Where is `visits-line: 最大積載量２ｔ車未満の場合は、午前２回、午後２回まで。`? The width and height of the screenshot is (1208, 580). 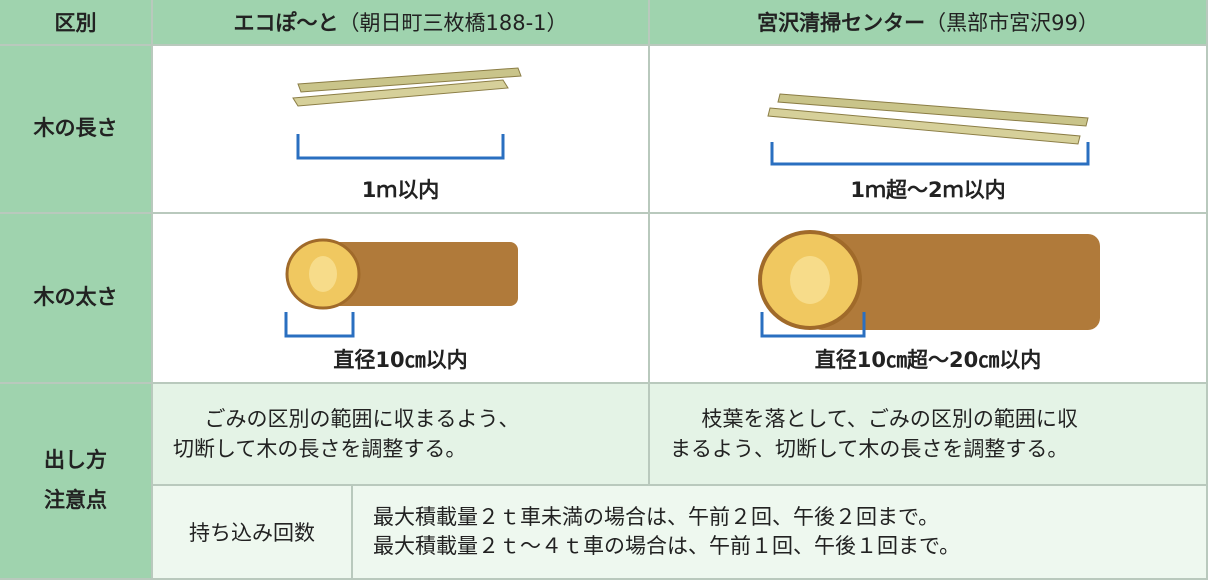 visits-line: 最大積載量２ｔ車未満の場合は、午前２回、午後２回まで。 is located at coordinates (656, 516).